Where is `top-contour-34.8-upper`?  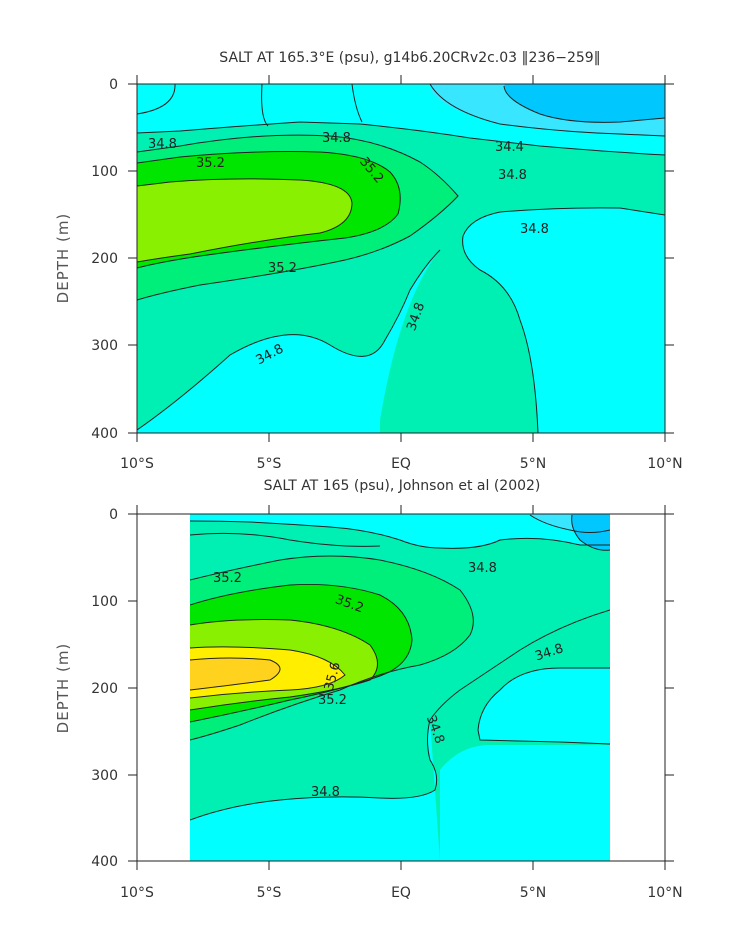
top-contour-34.8-upper is located at coordinates (401, 138).